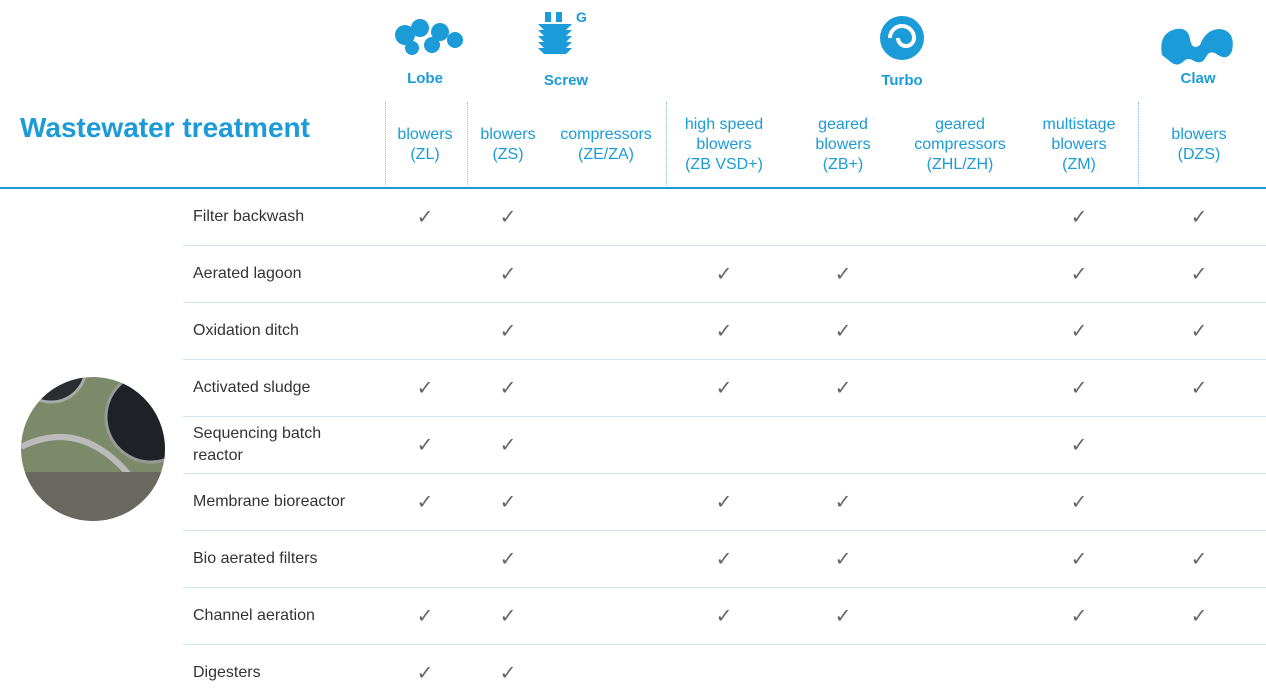 This screenshot has width=1266, height=695. Describe the element at coordinates (257, 444) in the screenshot. I see `row-label: Sequencing batch reactor` at that location.